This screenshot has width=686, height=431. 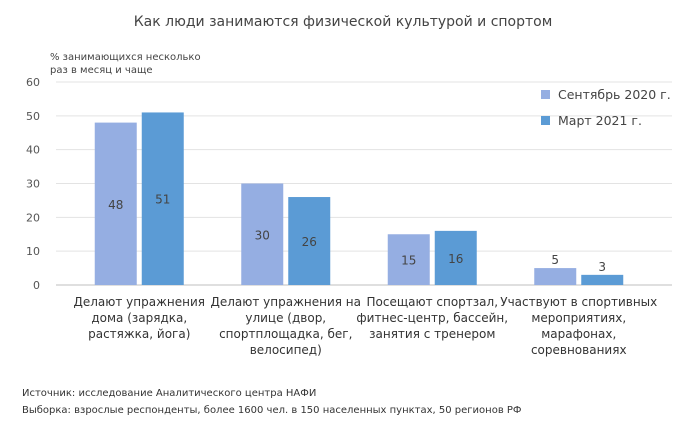 What do you see at coordinates (357, 233) in the screenshot?
I see `data-labels: 48 51 30 26 15 16 5 3` at bounding box center [357, 233].